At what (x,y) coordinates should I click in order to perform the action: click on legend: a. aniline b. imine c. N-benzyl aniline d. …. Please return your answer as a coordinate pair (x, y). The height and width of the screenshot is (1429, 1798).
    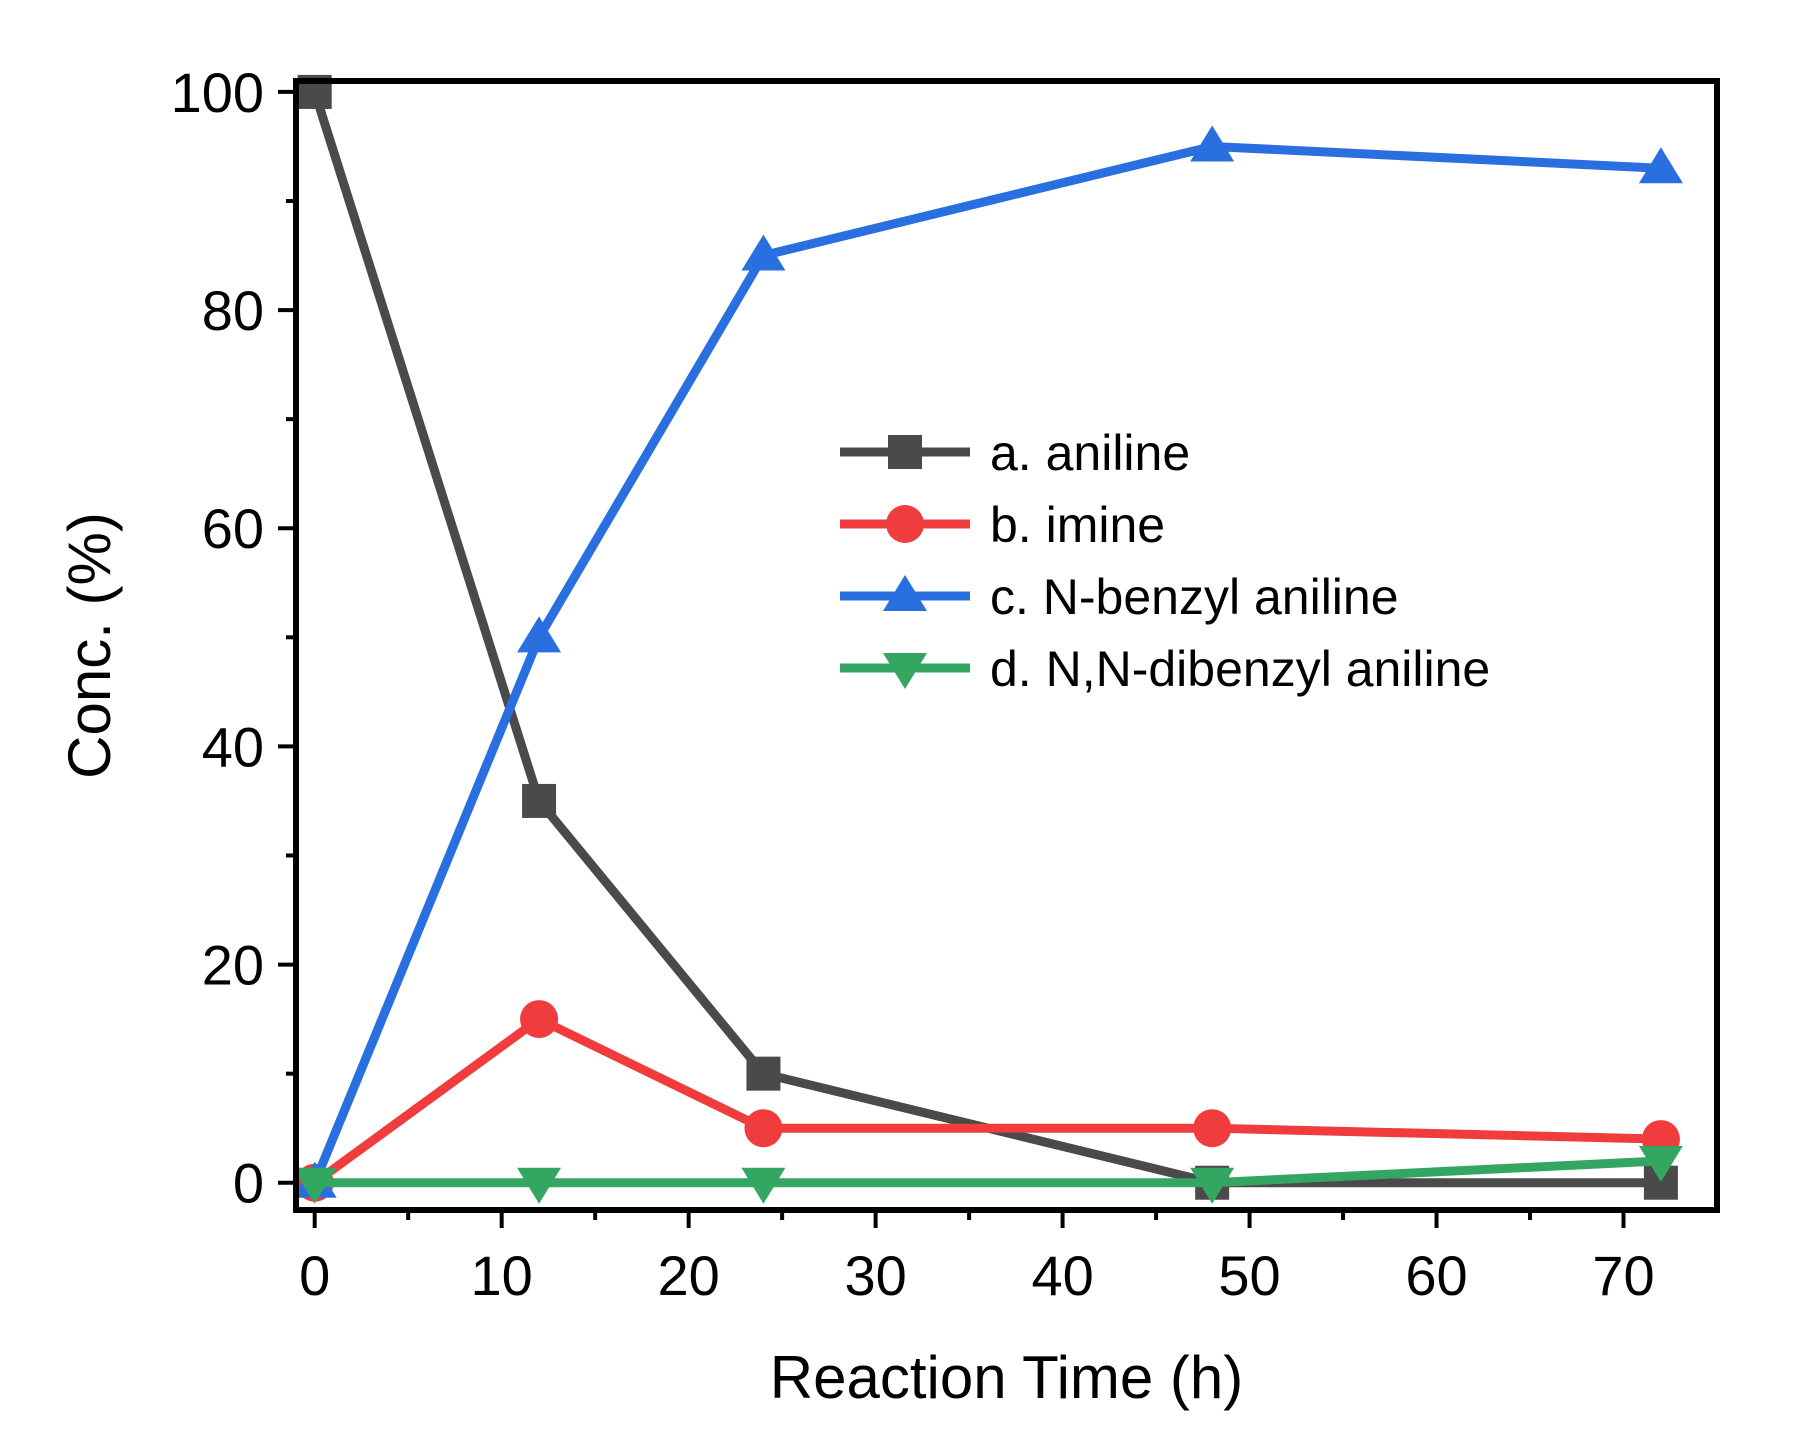
    Looking at the image, I should click on (1165, 561).